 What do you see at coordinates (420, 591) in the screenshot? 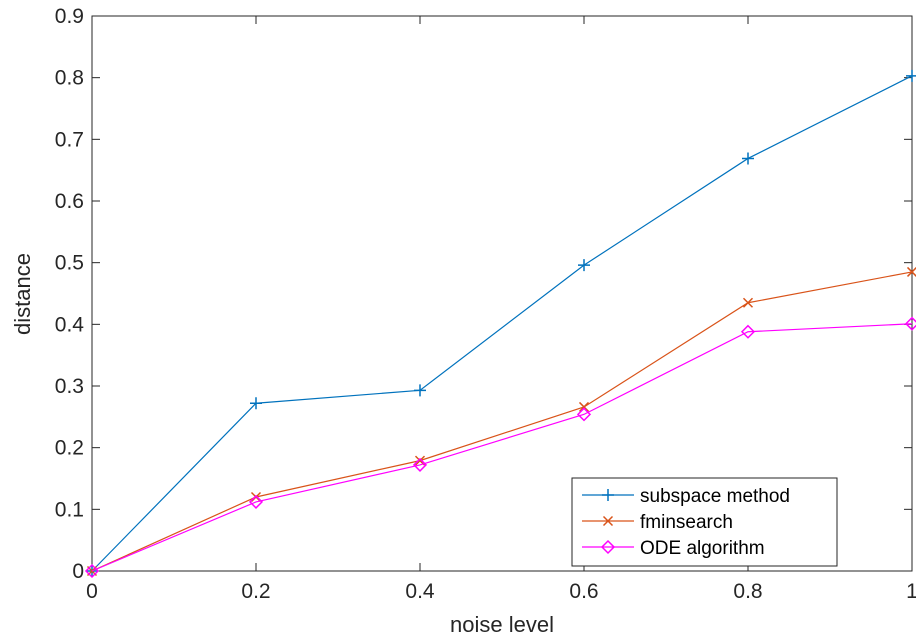
I see `x-tick-label: 0.4` at bounding box center [420, 591].